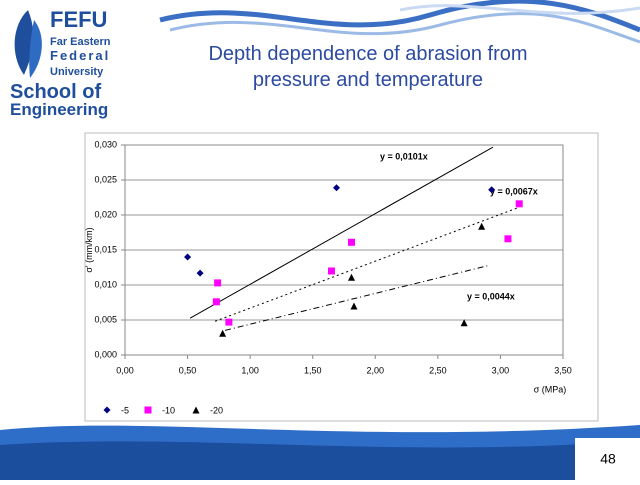 The width and height of the screenshot is (640, 485). Describe the element at coordinates (105, 319) in the screenshot. I see `y-tick-label: 0,005` at that location.